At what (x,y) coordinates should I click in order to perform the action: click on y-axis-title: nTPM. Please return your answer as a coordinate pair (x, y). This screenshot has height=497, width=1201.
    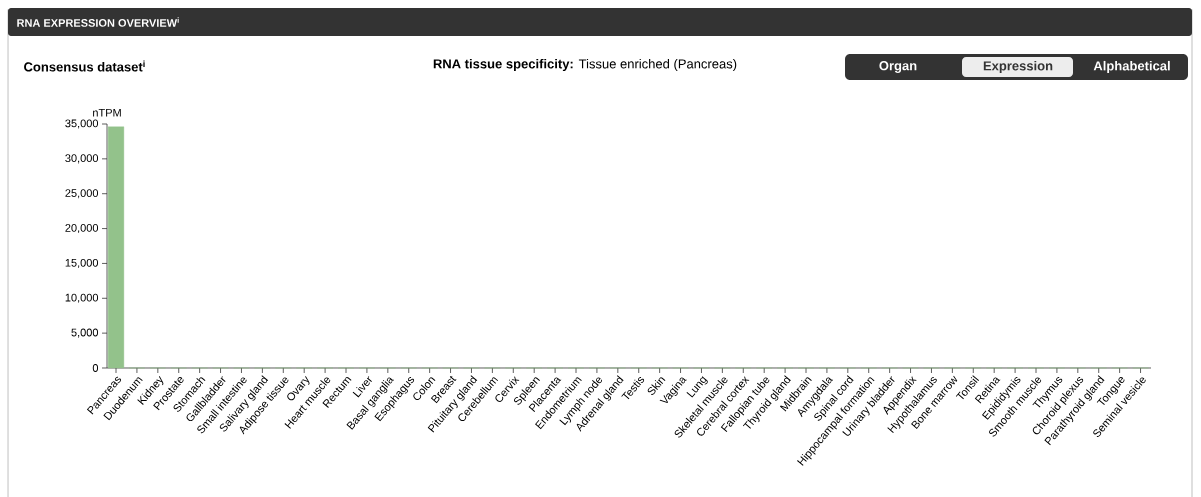
    Looking at the image, I should click on (107, 112).